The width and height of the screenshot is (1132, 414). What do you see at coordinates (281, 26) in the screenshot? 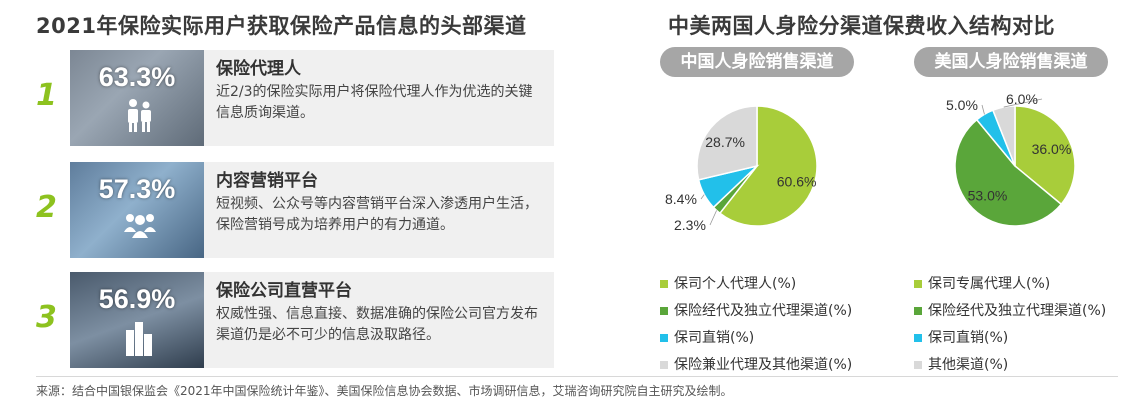
I see `left-title: 2021年保险实际用户获取保险产品信息的头部渠道` at bounding box center [281, 26].